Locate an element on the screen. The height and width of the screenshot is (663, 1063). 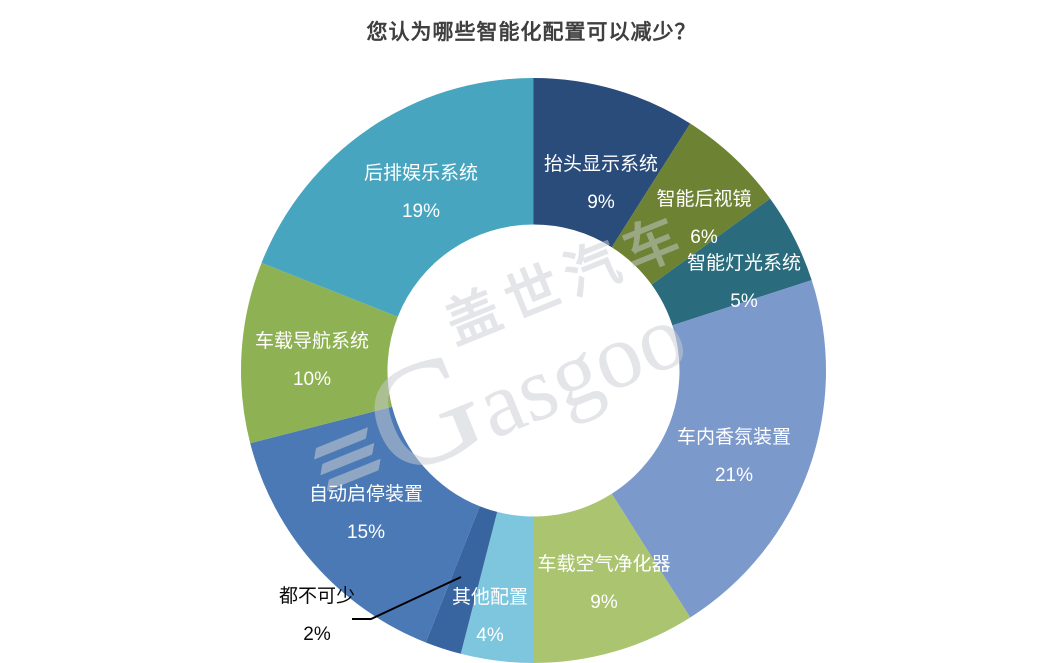
leader-line is located at coordinates (407, 598).